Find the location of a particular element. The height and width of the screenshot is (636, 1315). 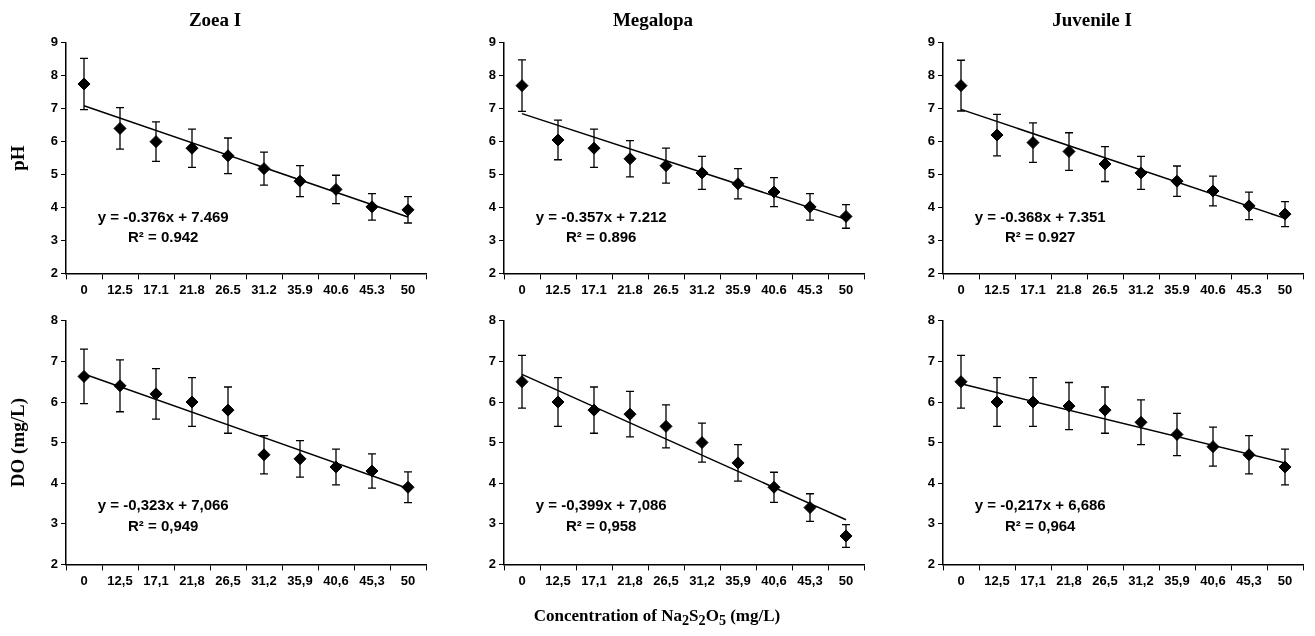

annotation: y = -0,323x + 7,066 is located at coordinates (163, 505).